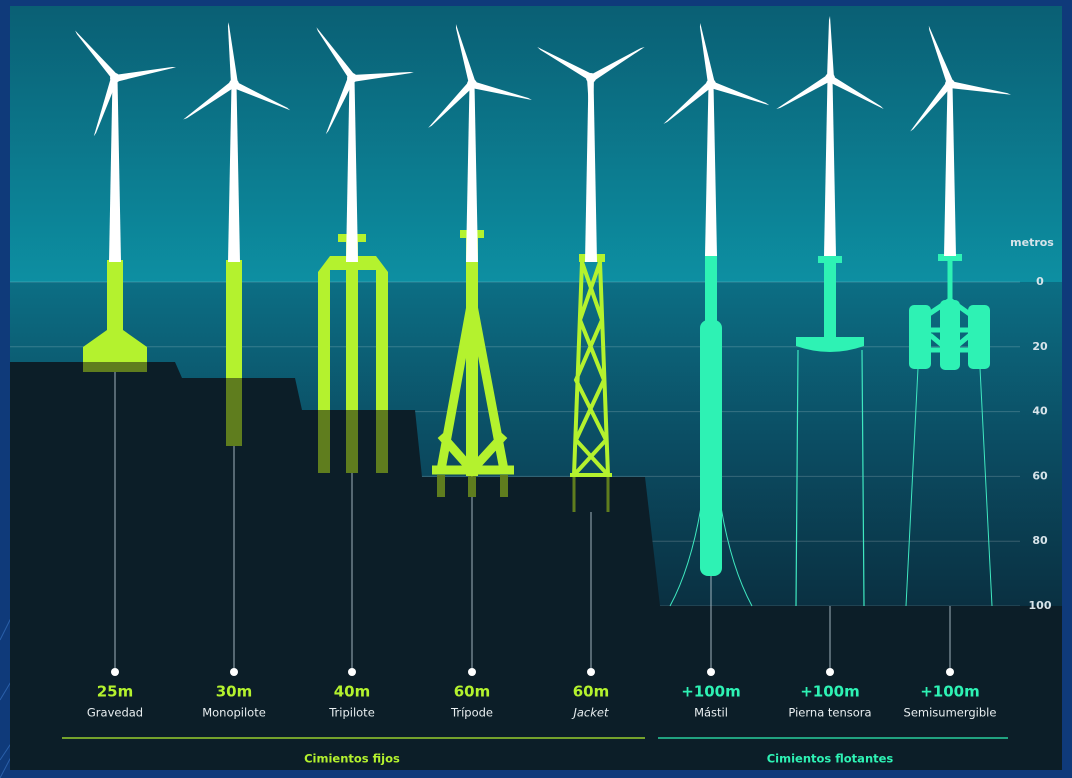 Image resolution: width=1072 pixels, height=778 pixels. Describe the element at coordinates (471, 713) in the screenshot. I see `foundation-name: Trípode` at that location.